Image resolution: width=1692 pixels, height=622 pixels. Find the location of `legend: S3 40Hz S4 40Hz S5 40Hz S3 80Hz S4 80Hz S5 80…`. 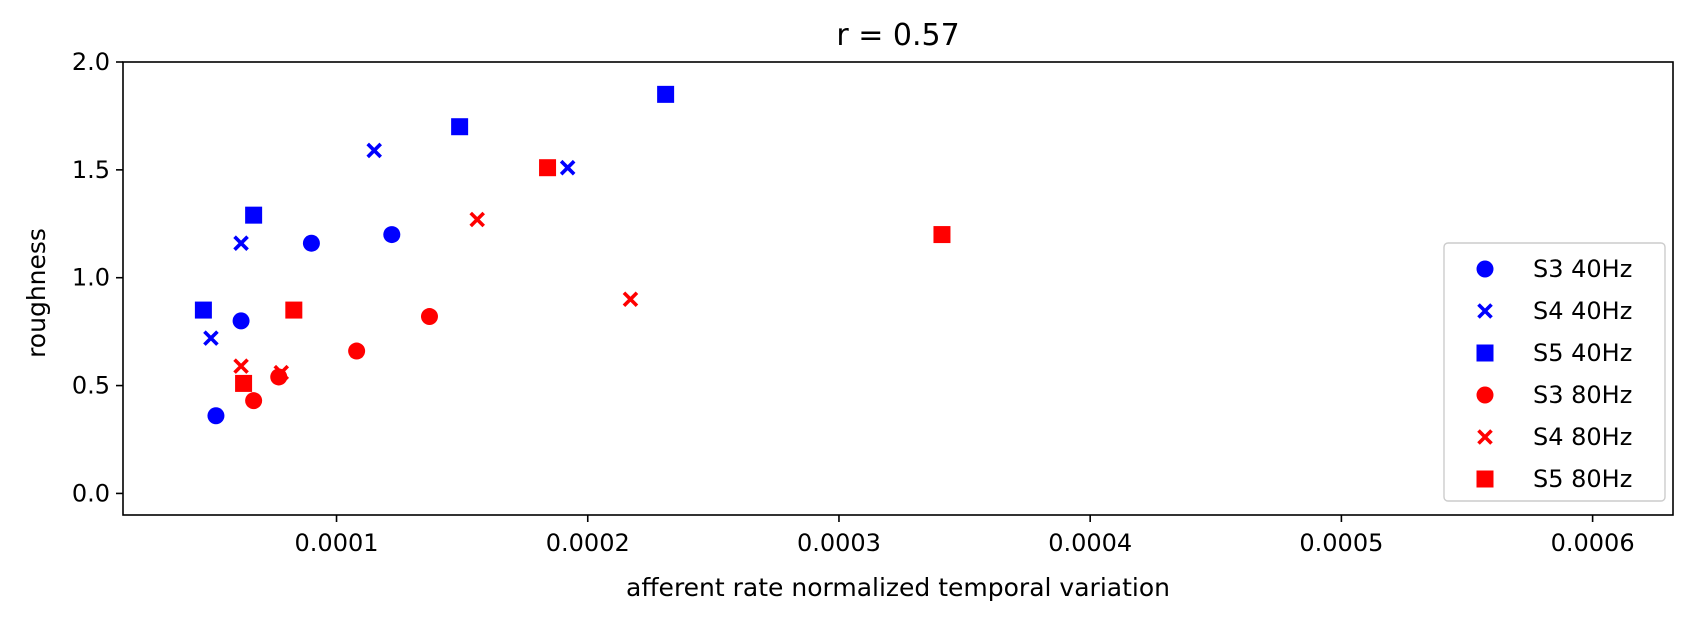

legend: S3 40Hz S4 40Hz S5 40Hz S3 80Hz S4 80Hz S5 80… is located at coordinates (1554, 372).